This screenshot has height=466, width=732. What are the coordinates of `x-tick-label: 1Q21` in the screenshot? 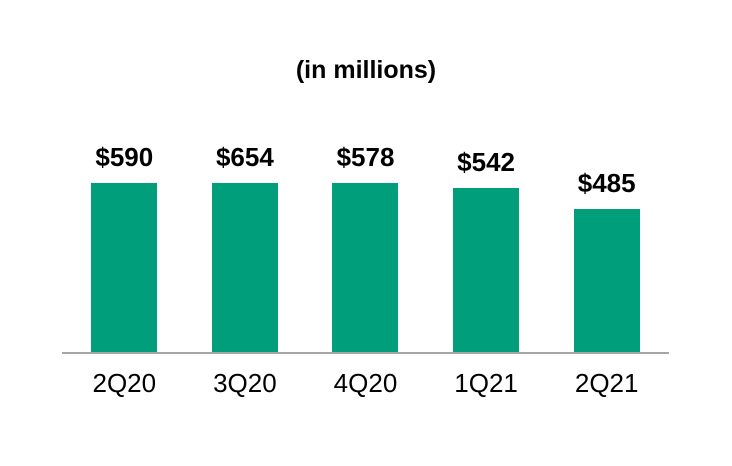 It's located at (486, 383).